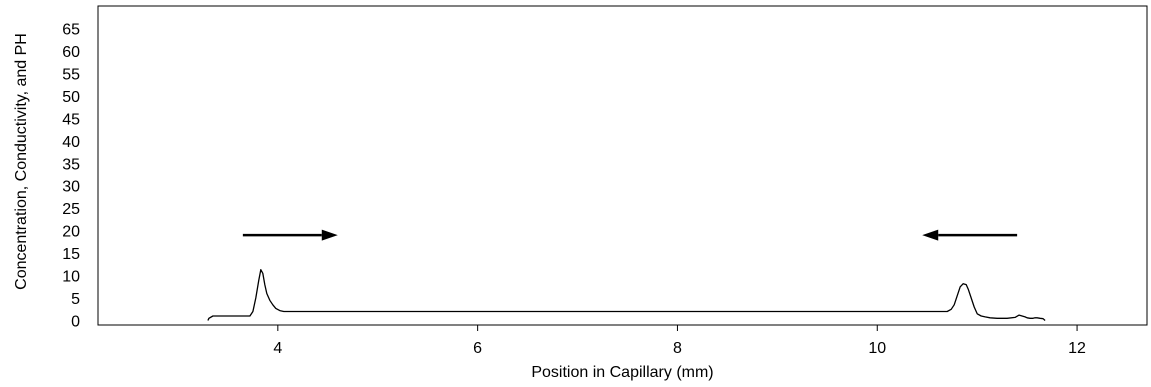  Describe the element at coordinates (75, 322) in the screenshot. I see `y-tick-label: 0` at that location.